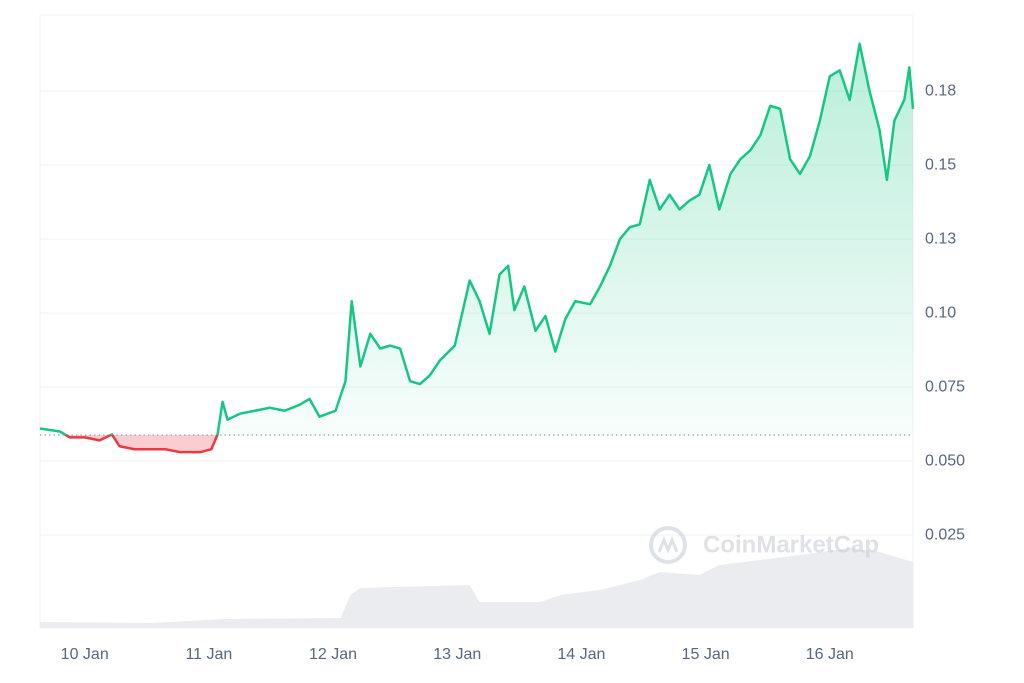 Image resolution: width=1024 pixels, height=683 pixels. What do you see at coordinates (706, 654) in the screenshot?
I see `x-tick-label: 15 Jan` at bounding box center [706, 654].